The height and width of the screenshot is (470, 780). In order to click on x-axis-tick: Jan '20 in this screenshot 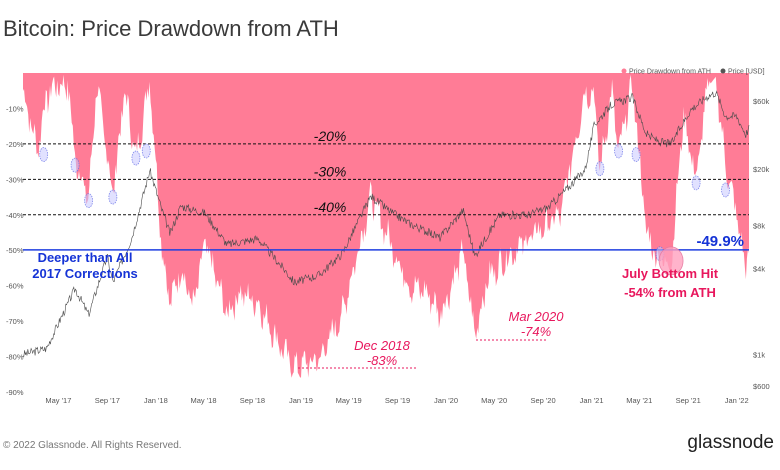, I will do `click(446, 400)`.